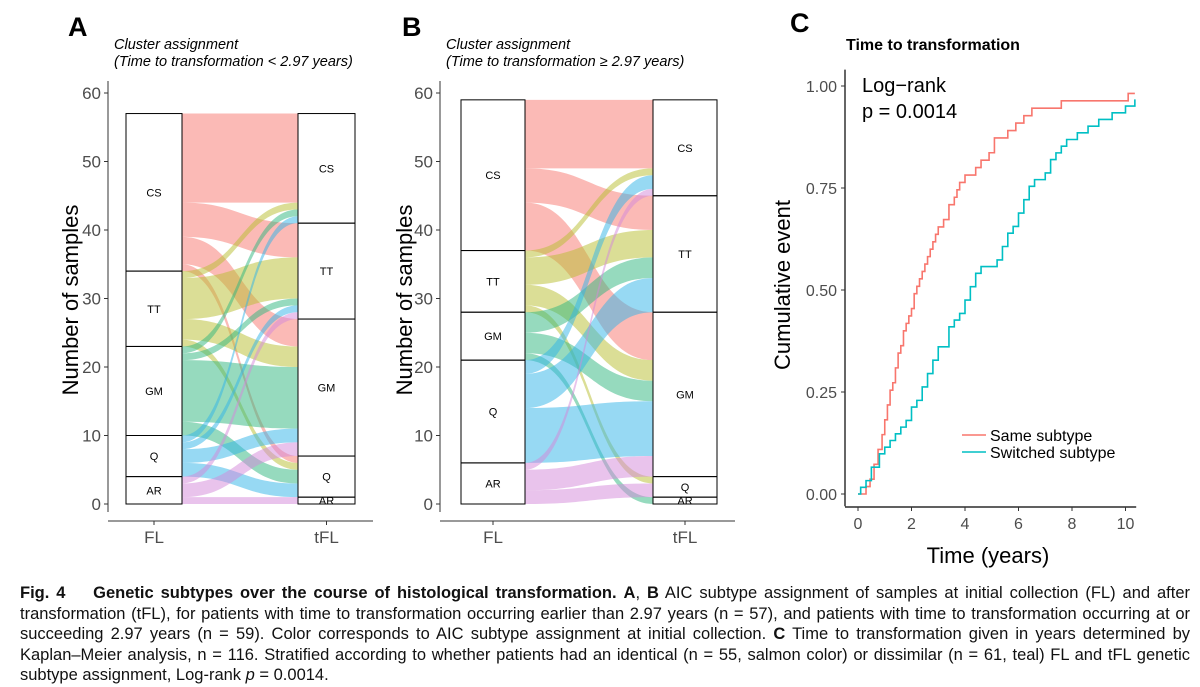 This screenshot has height=687, width=1200. Describe the element at coordinates (78, 27) in the screenshot. I see `panel-a-label: A` at that location.